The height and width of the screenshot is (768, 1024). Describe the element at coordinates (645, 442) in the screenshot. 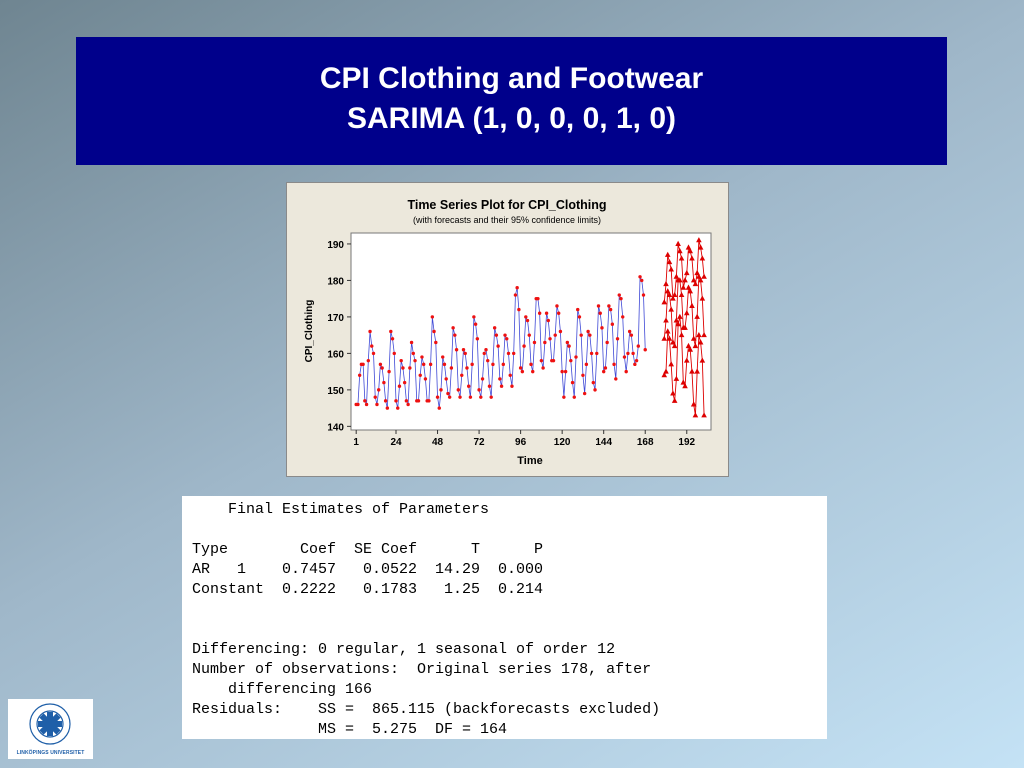

I see `x-tick-label: 168` at that location.